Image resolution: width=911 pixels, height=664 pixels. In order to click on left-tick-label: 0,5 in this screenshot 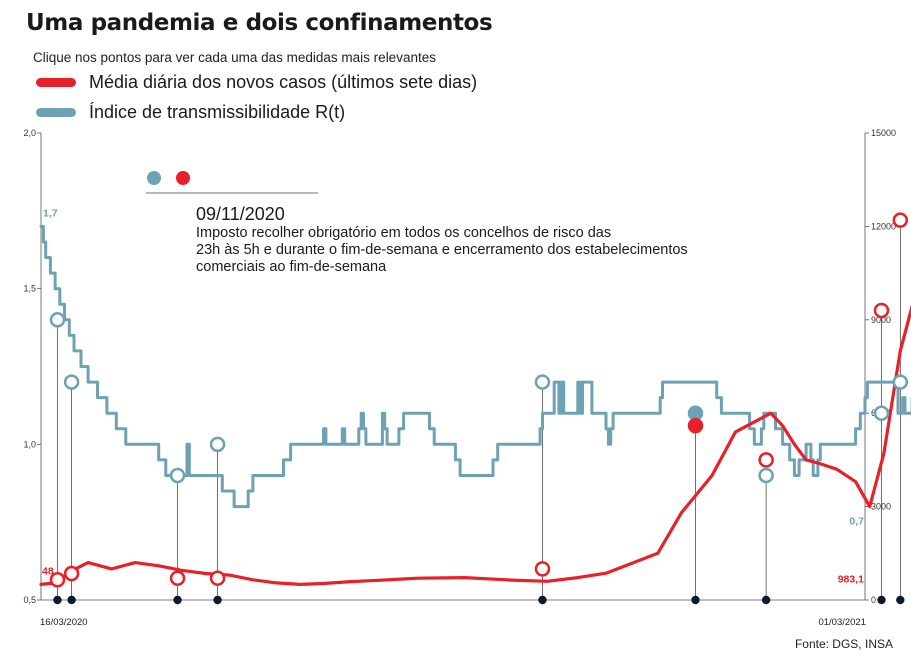, I will do `click(29, 600)`.